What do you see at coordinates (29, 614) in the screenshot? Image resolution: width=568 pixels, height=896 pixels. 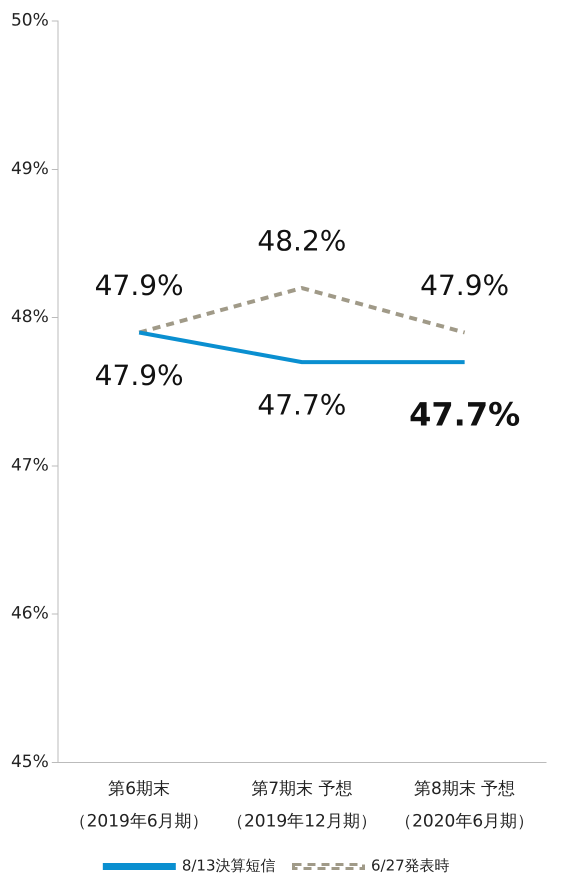 I see `y-tick-label: 46%` at bounding box center [29, 614].